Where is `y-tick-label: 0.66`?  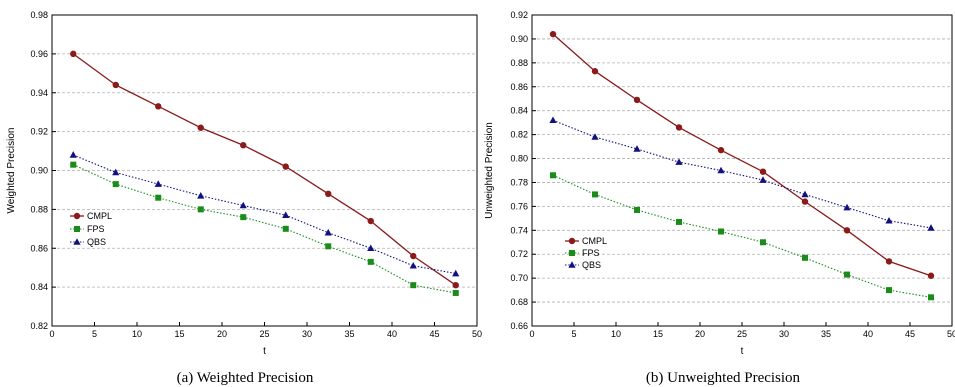 y-tick-label: 0.66 is located at coordinates (519, 326).